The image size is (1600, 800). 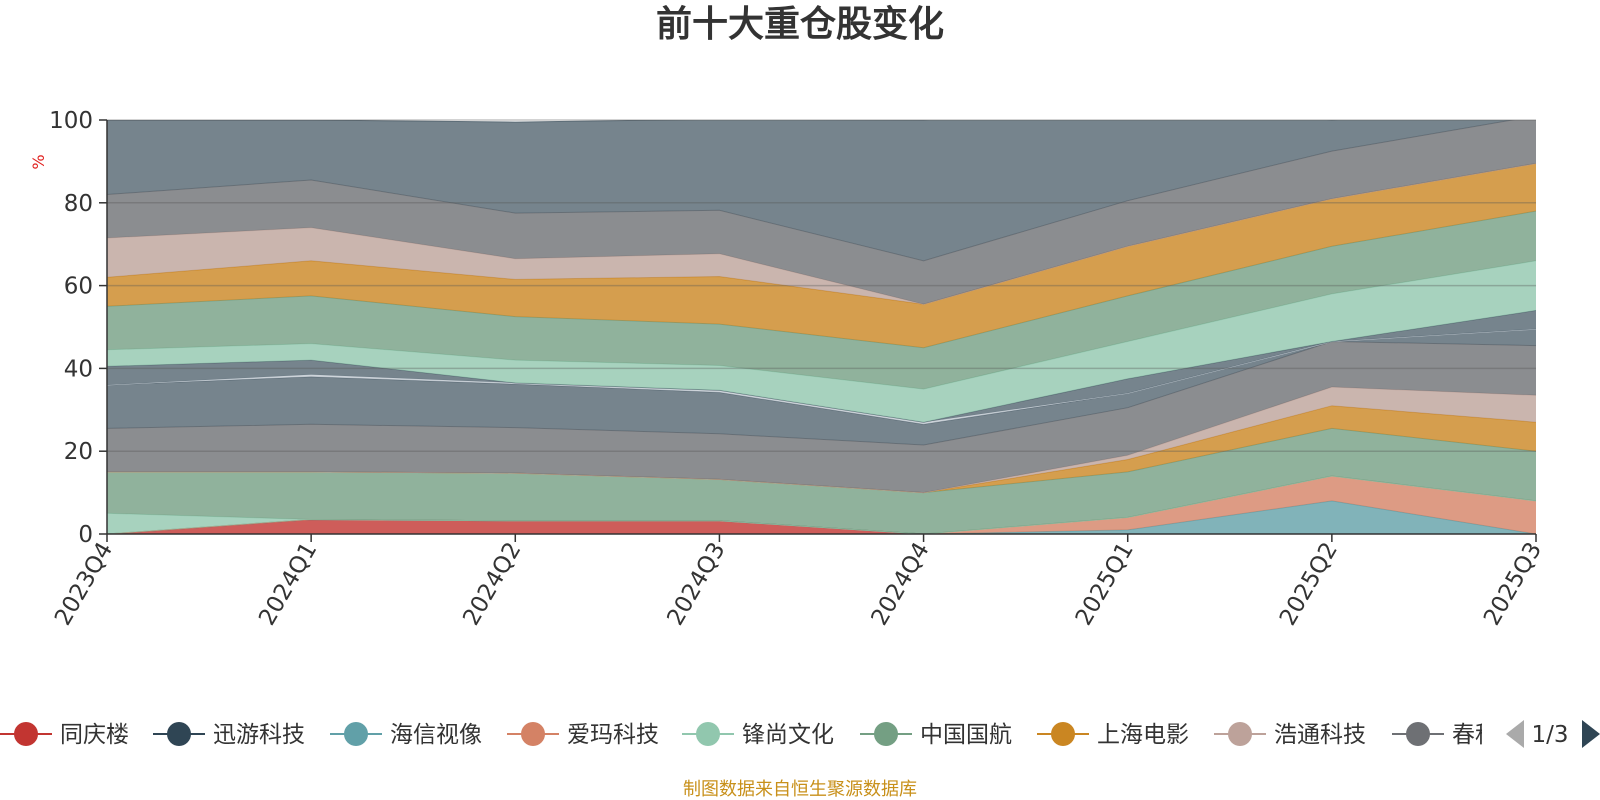 I want to click on legend-item: 同庆楼, so click(x=64, y=735).